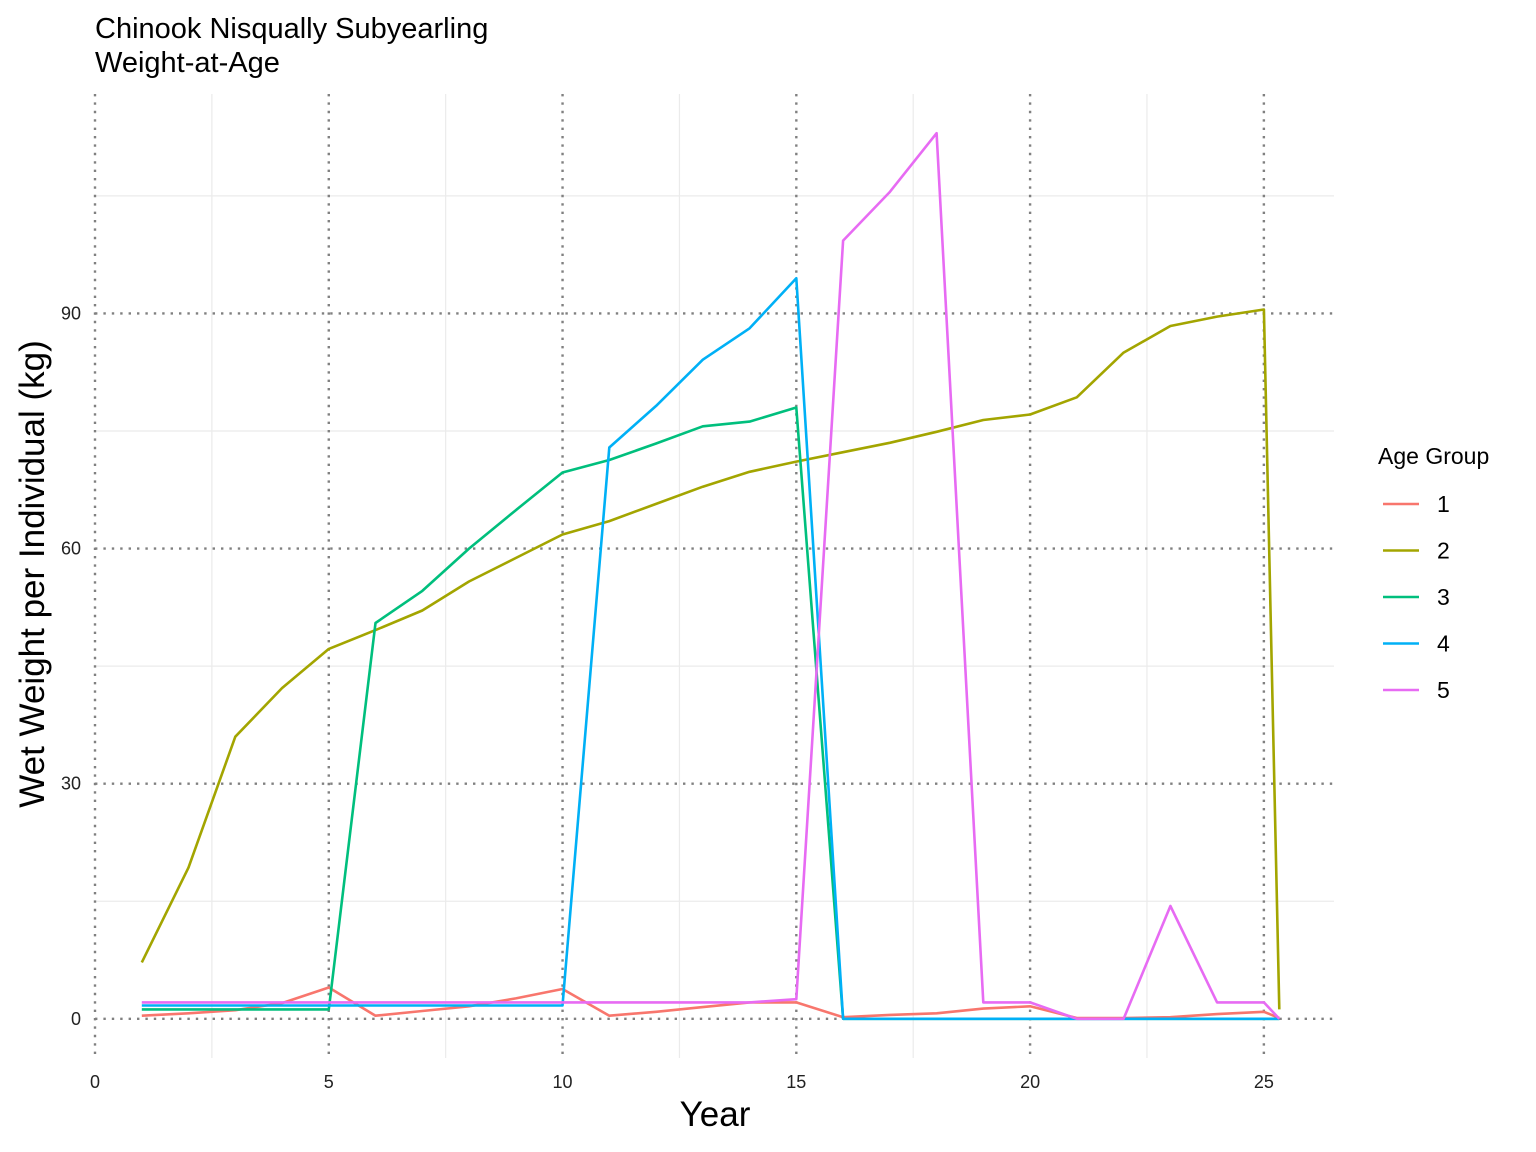 The image size is (1536, 1152). I want to click on y-tick-label: 90, so click(71, 313).